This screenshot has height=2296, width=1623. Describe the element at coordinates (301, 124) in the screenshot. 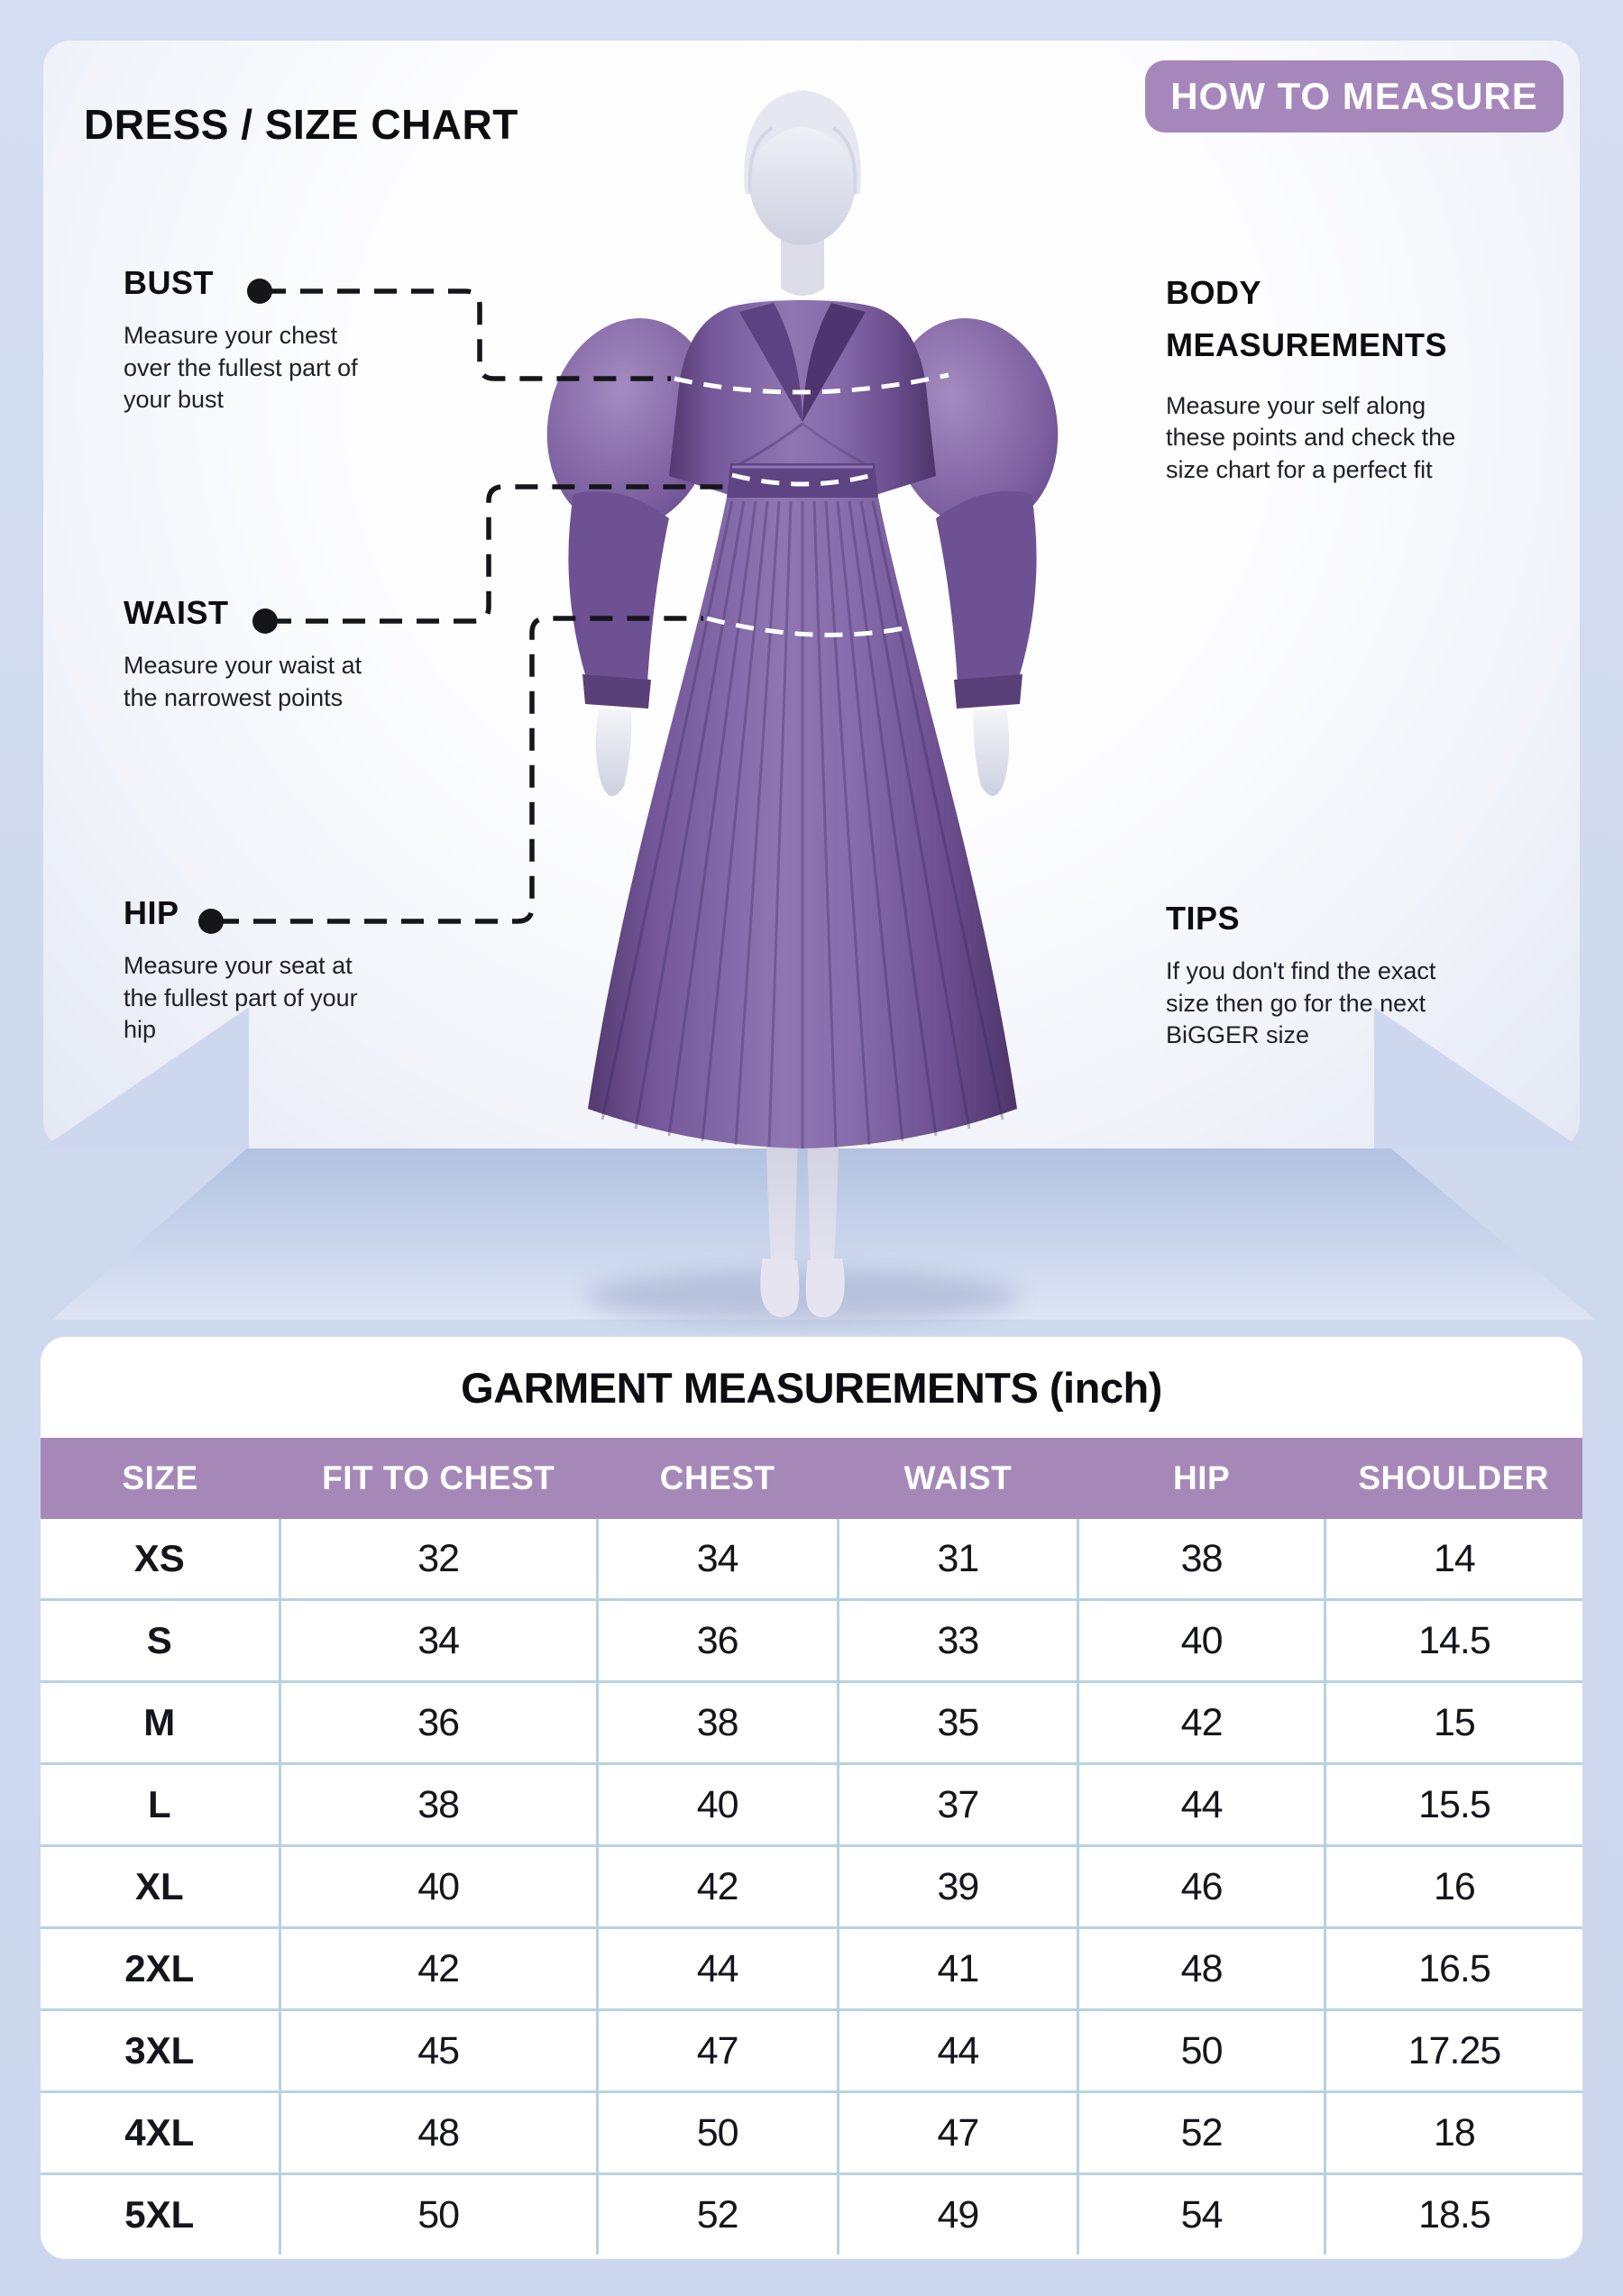

I see `page-title: DRESS / SIZE CHART` at that location.